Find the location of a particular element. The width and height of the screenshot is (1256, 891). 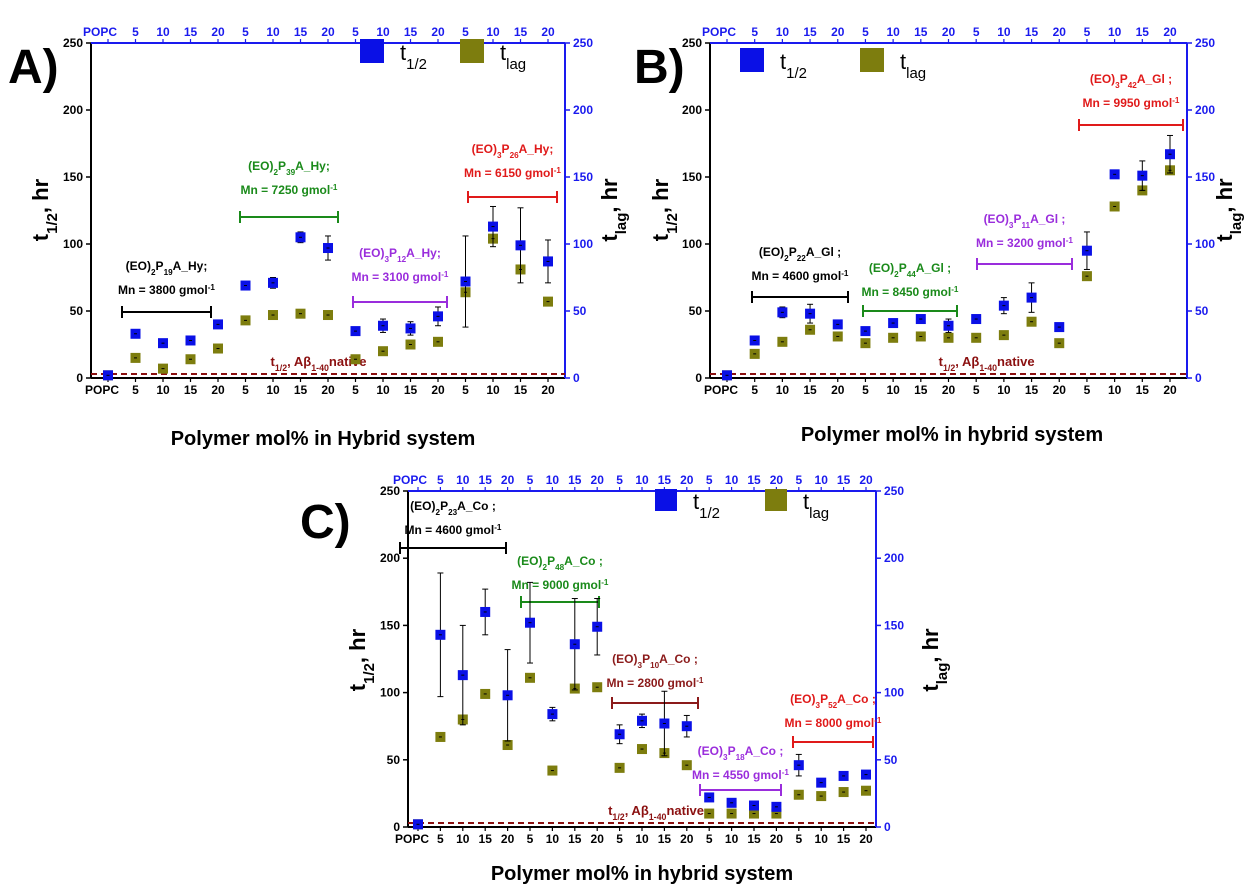

panel-b-ytick-label-right: 100 is located at coordinates (1205, 244).